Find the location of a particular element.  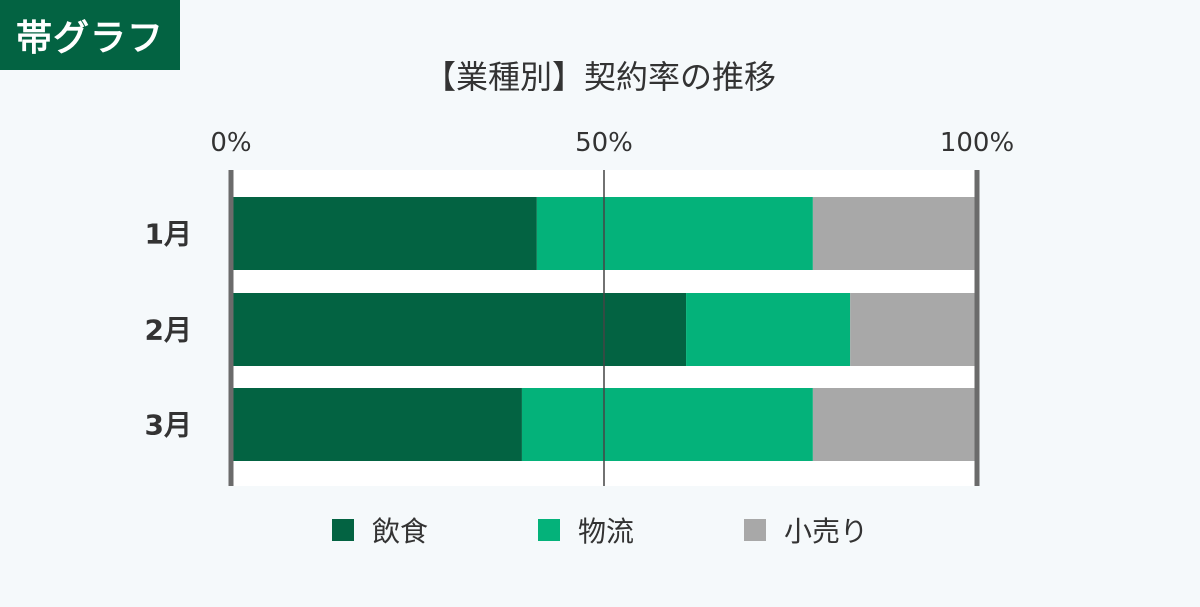

legend: 飲食 物流 小売り is located at coordinates (600, 530).